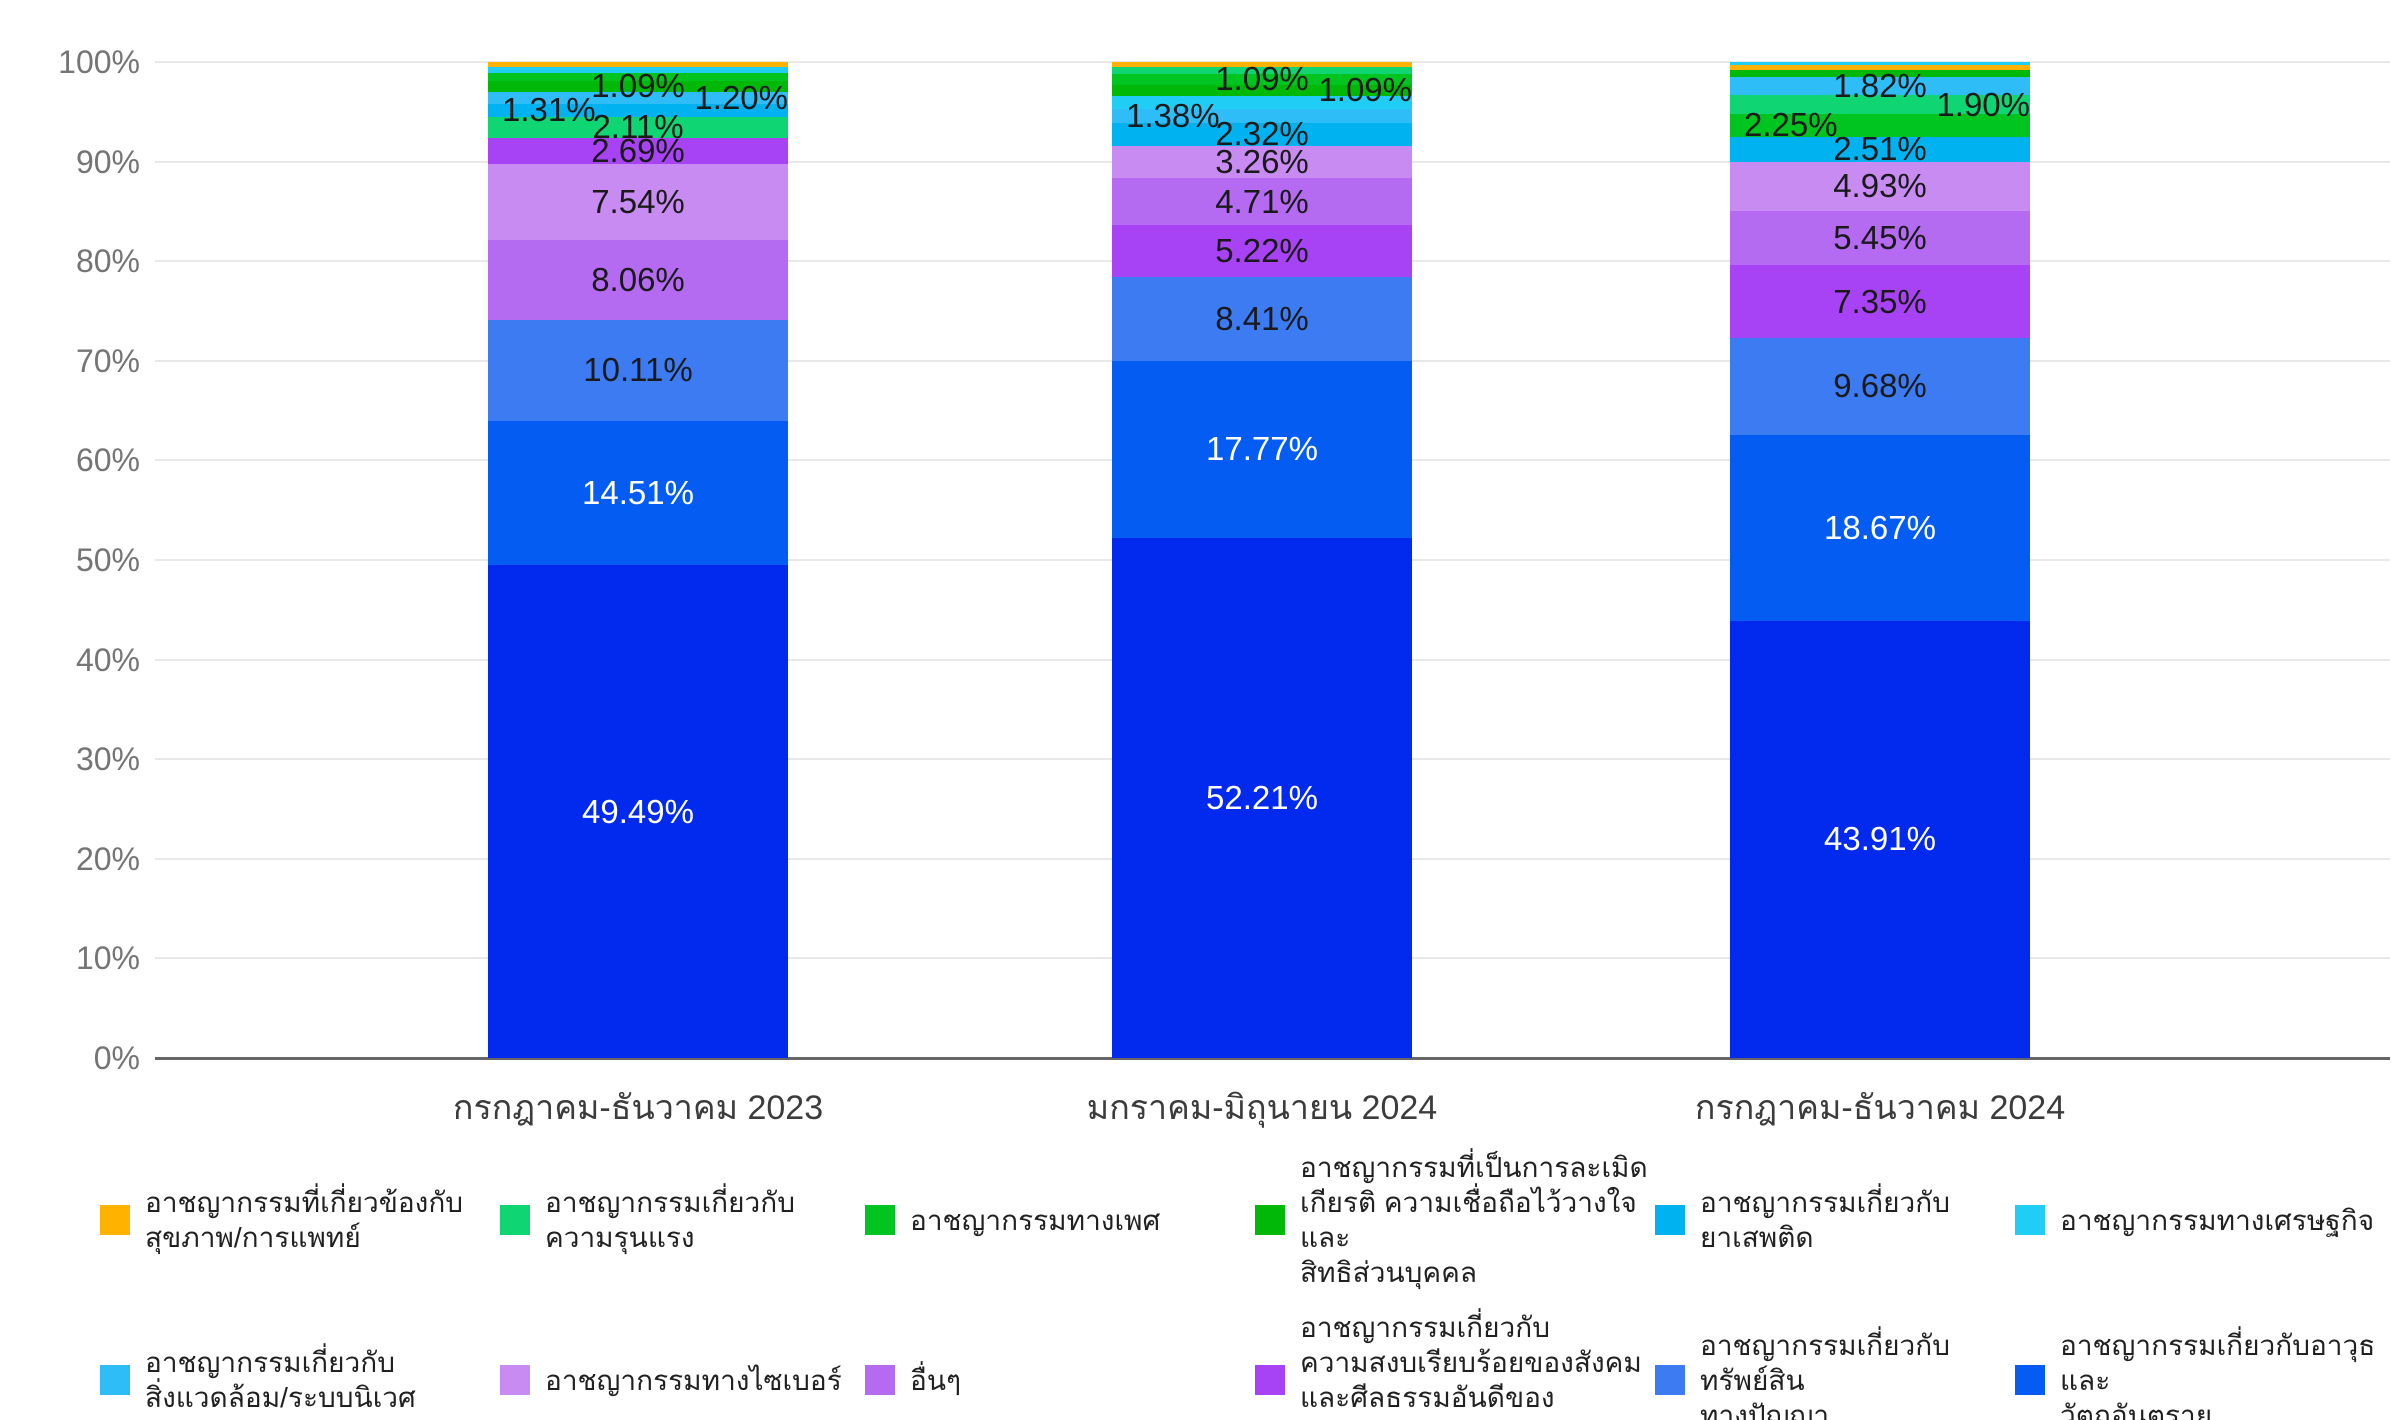 The image size is (2400, 1420). I want to click on y-tick-label: 50%, so click(107, 560).